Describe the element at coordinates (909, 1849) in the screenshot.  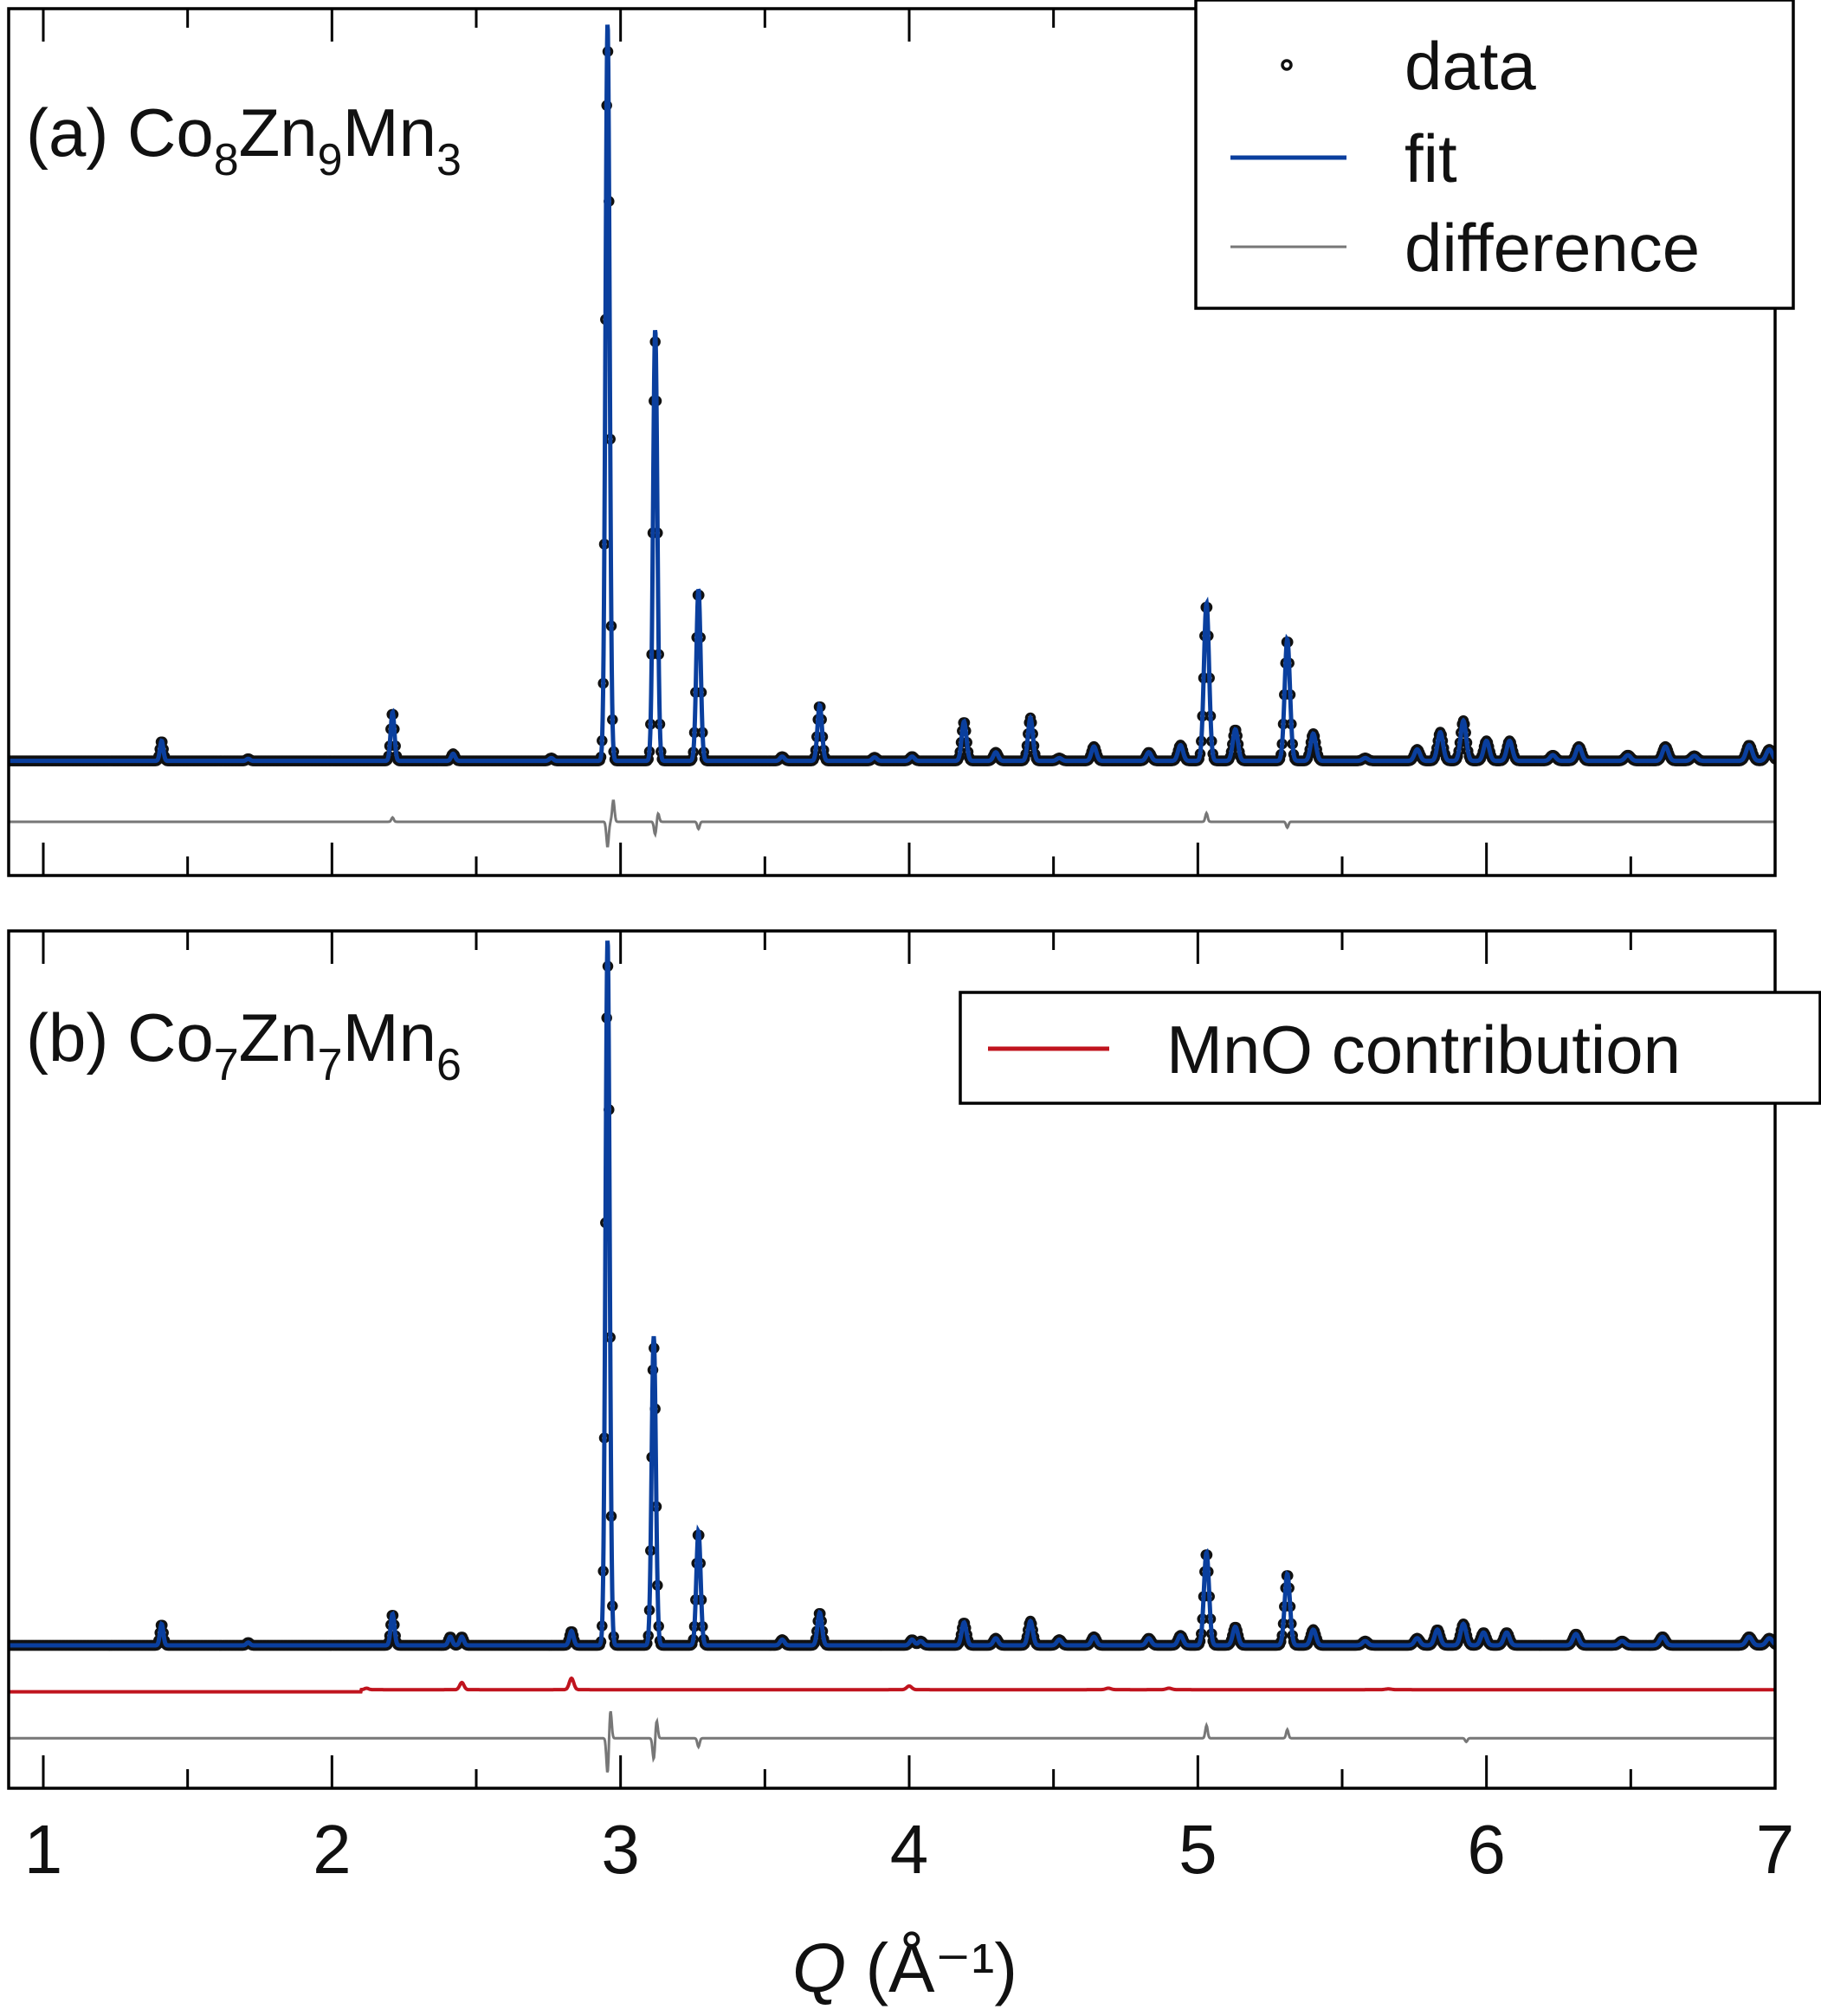
I see `x-tick-label: 4` at that location.